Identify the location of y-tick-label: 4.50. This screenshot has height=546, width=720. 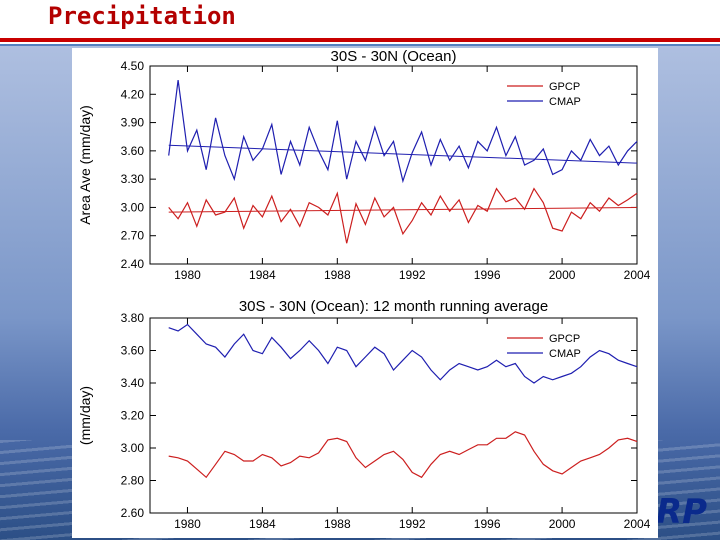
(133, 66).